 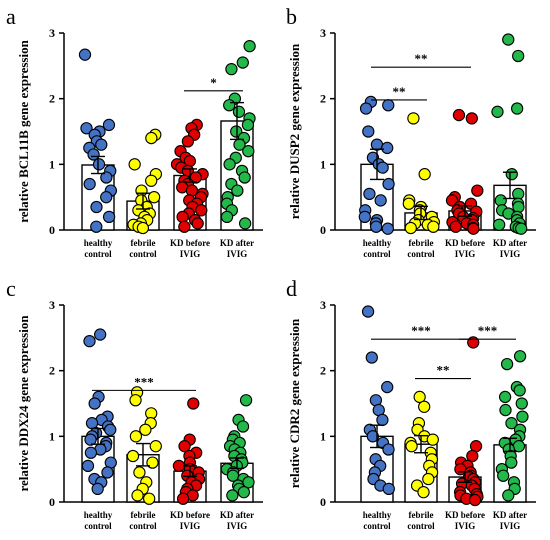 I want to click on y-axis-label: relative DDX24 gene expression, so click(x=23, y=403).